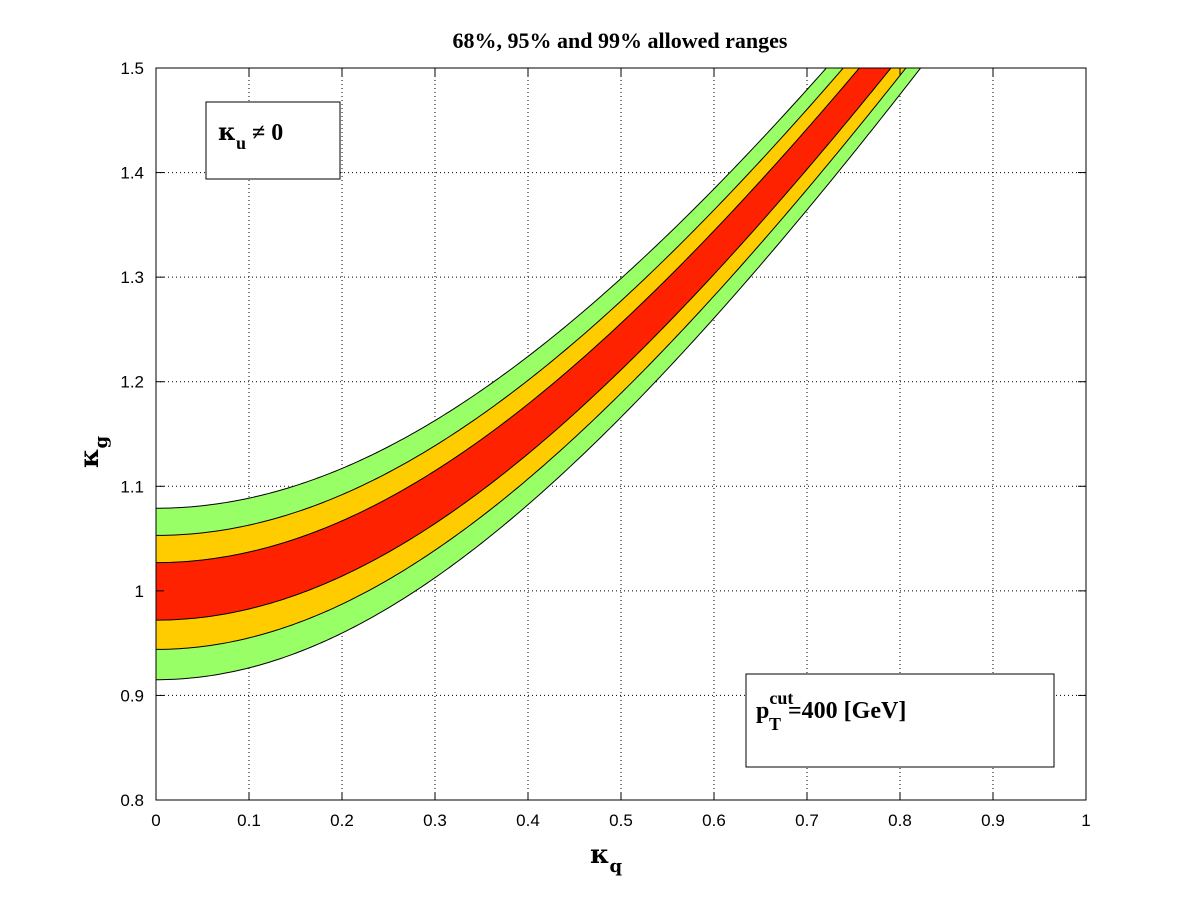 This screenshot has width=1200, height=900. I want to click on kappa-u-annotation-box, so click(273, 140).